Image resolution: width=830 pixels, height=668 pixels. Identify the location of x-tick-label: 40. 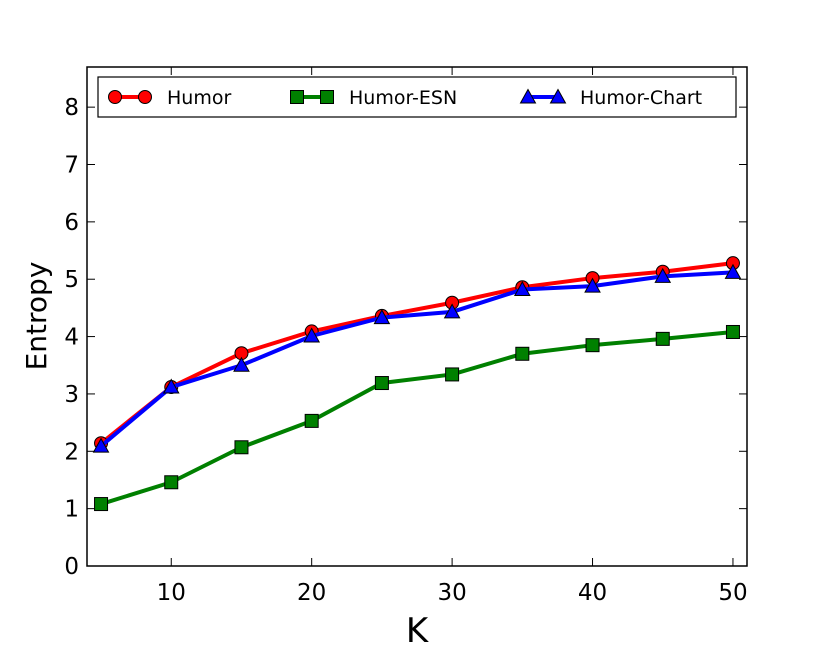
(592, 593).